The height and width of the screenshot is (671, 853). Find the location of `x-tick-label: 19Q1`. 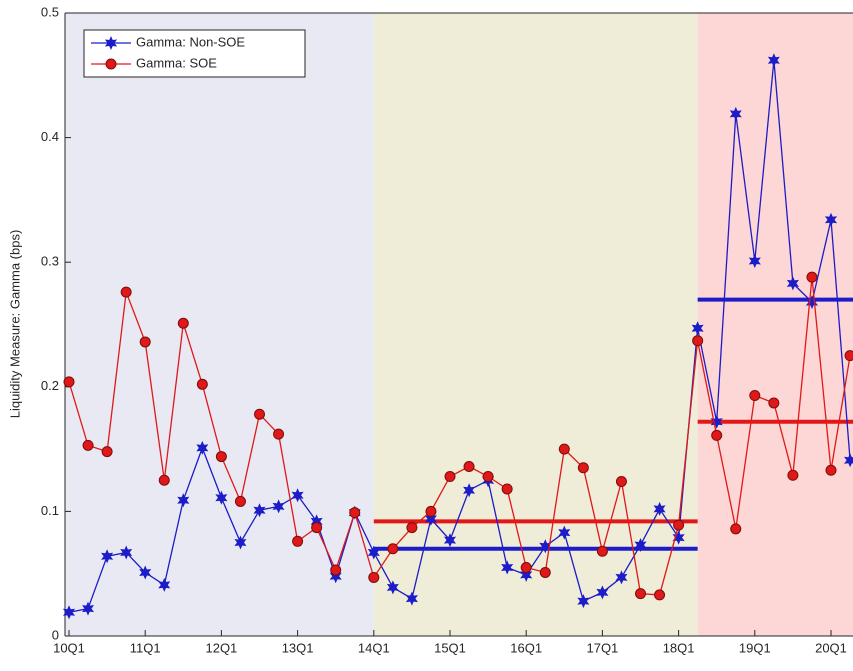

x-tick-label: 19Q1 is located at coordinates (755, 647).